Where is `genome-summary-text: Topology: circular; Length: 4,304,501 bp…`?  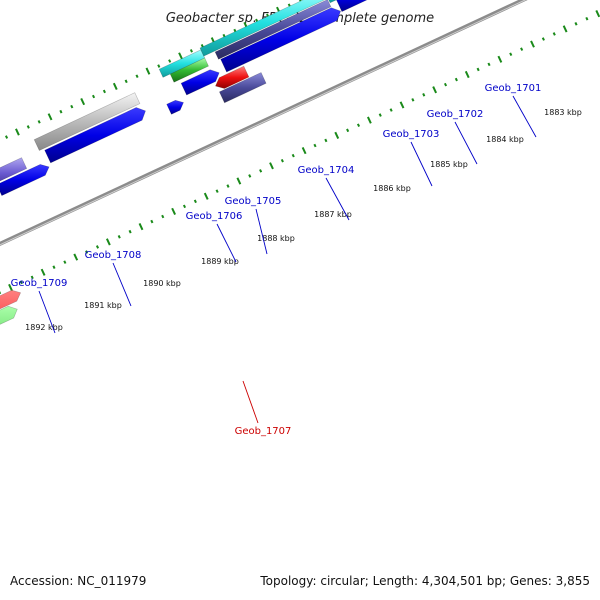 genome-summary-text: Topology: circular; Length: 4,304,501 bp… is located at coordinates (425, 581).